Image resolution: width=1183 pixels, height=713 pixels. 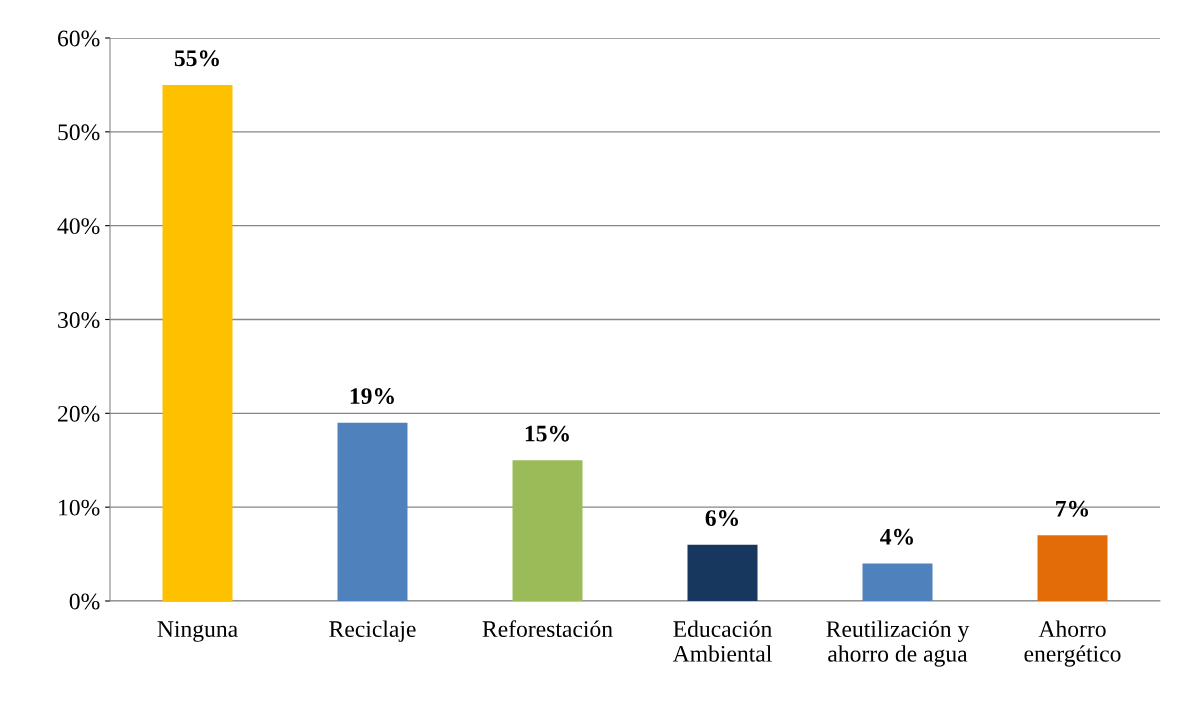 What do you see at coordinates (547, 433) in the screenshot?
I see `data-label: 15%` at bounding box center [547, 433].